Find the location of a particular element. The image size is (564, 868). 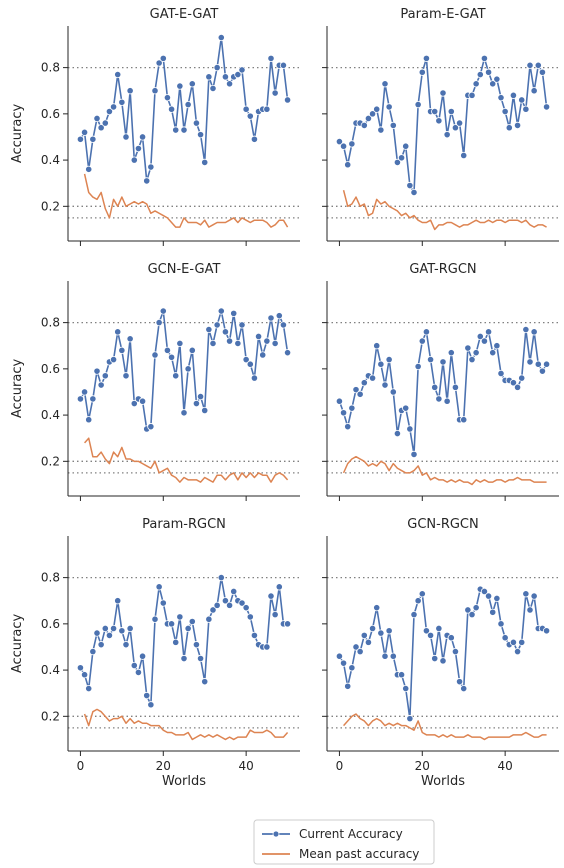

mean-past-accuracy-line is located at coordinates (445, 727).